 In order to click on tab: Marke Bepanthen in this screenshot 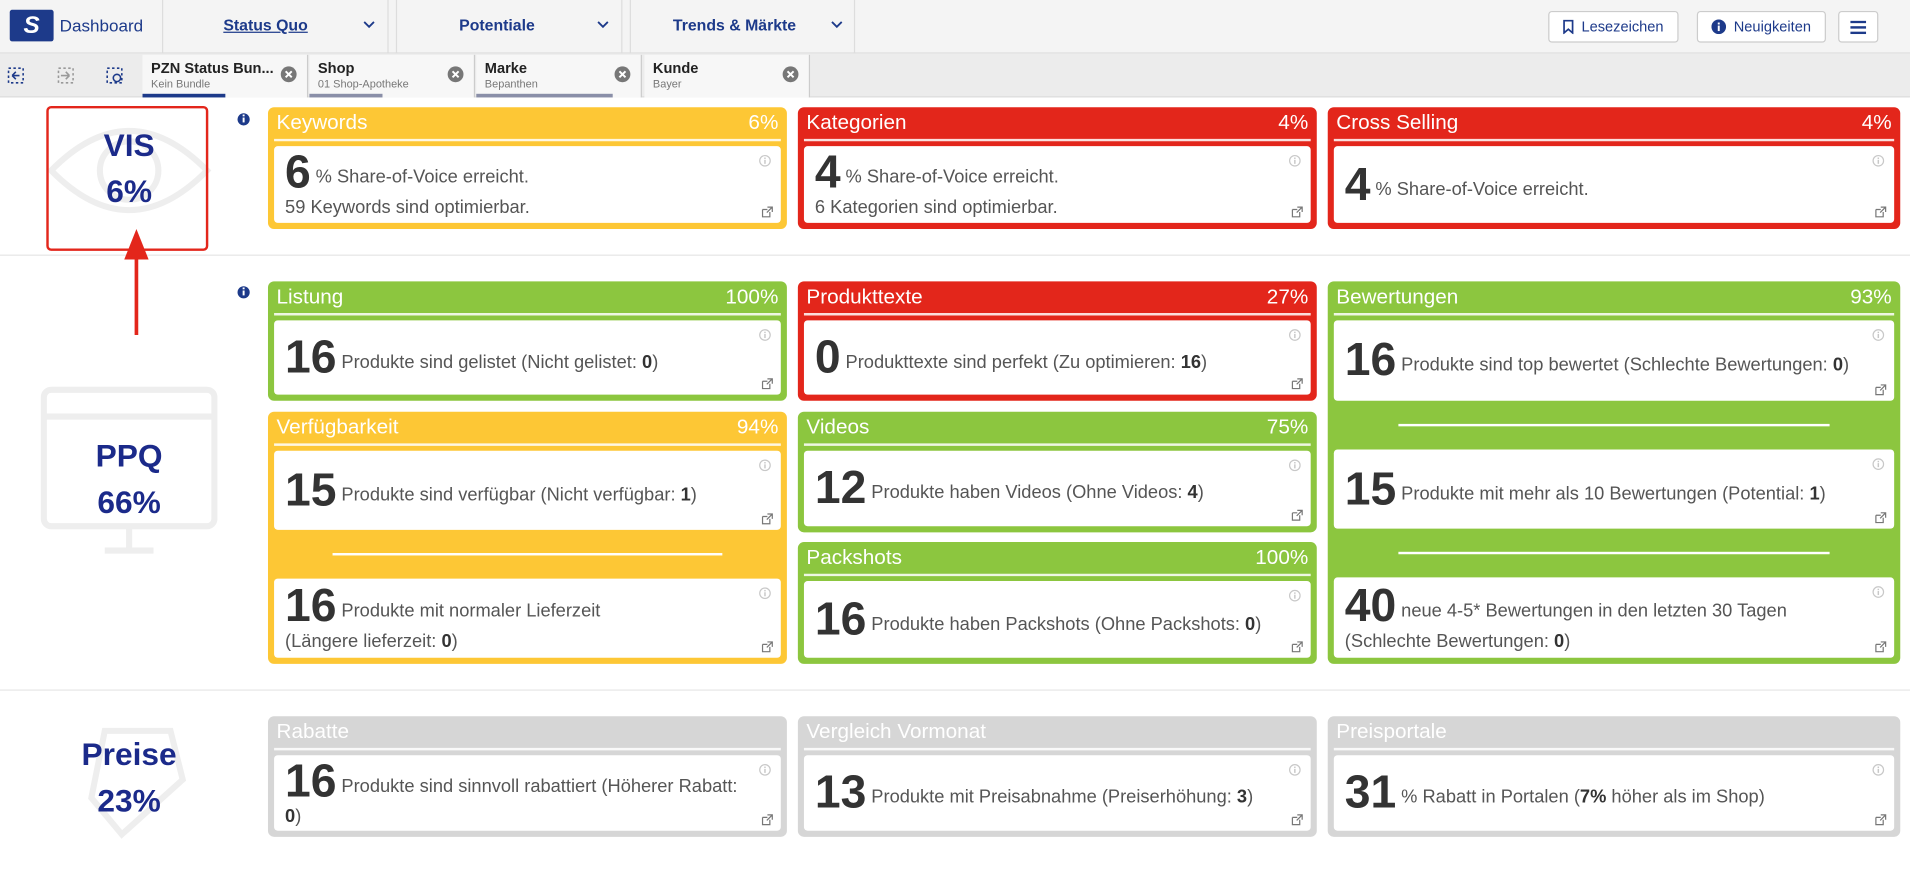, I will do `click(559, 76)`.